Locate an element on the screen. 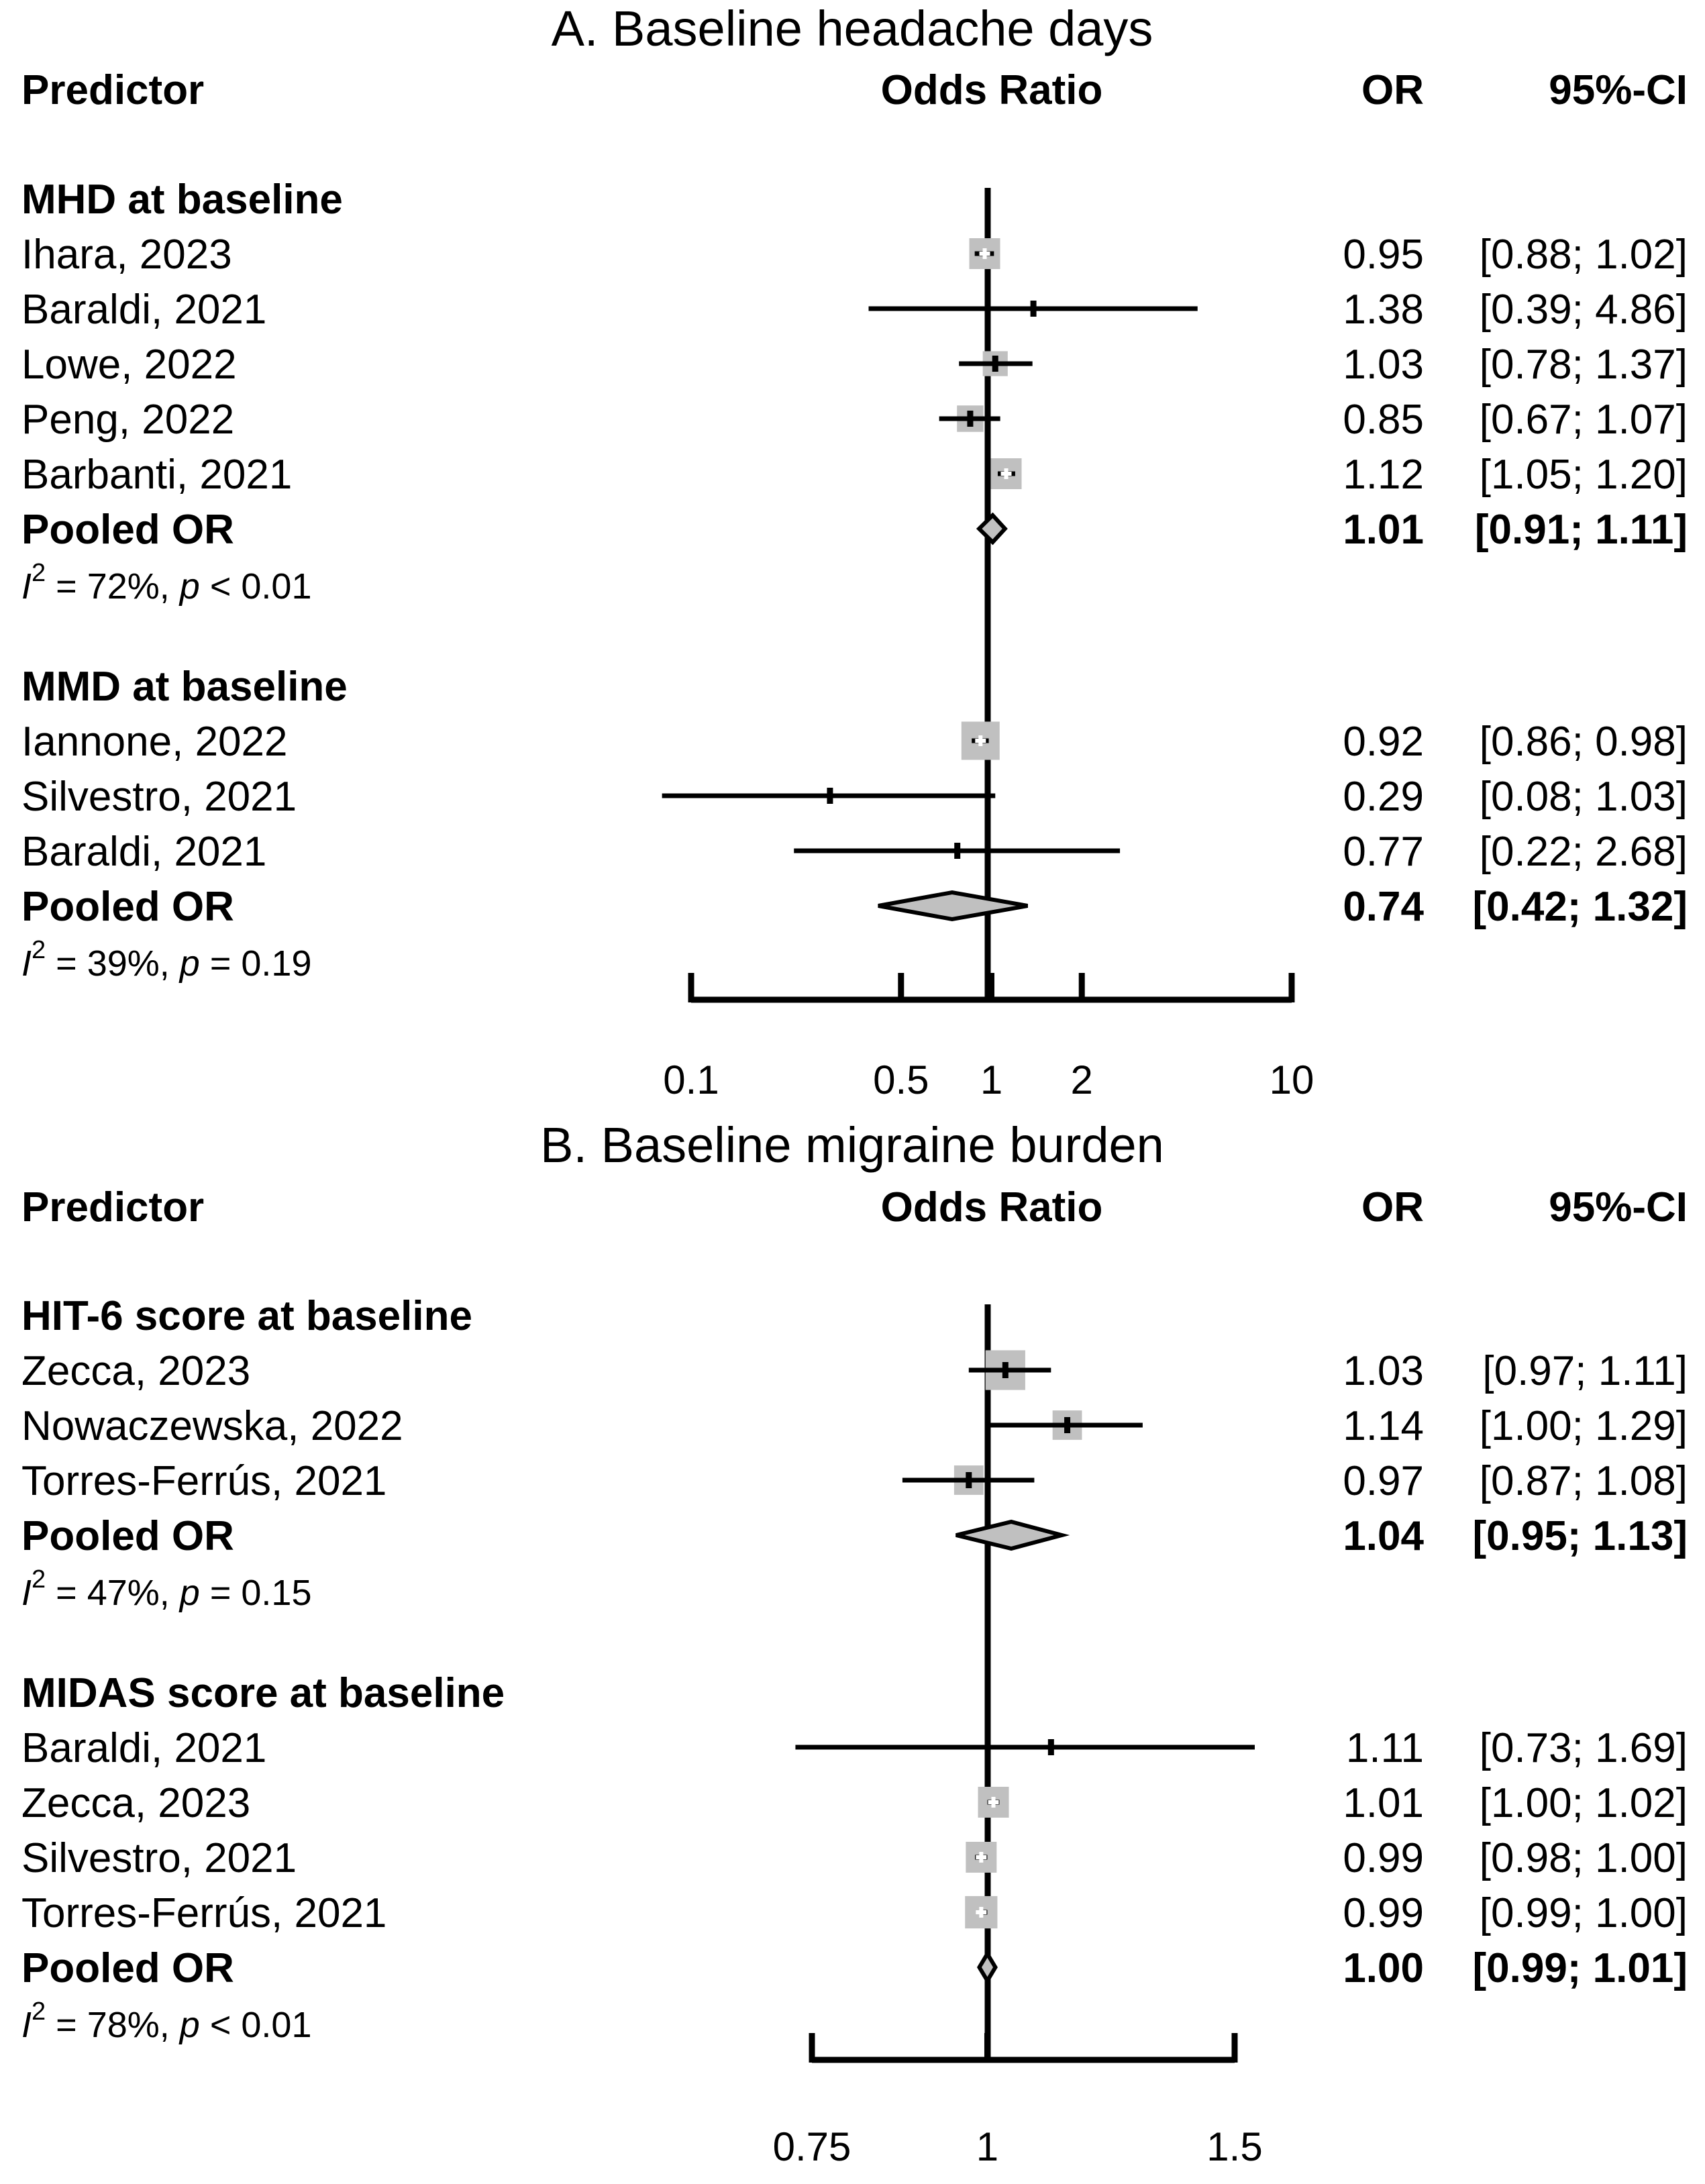  ci-value: [0.88; 1.02] is located at coordinates (1584, 255).